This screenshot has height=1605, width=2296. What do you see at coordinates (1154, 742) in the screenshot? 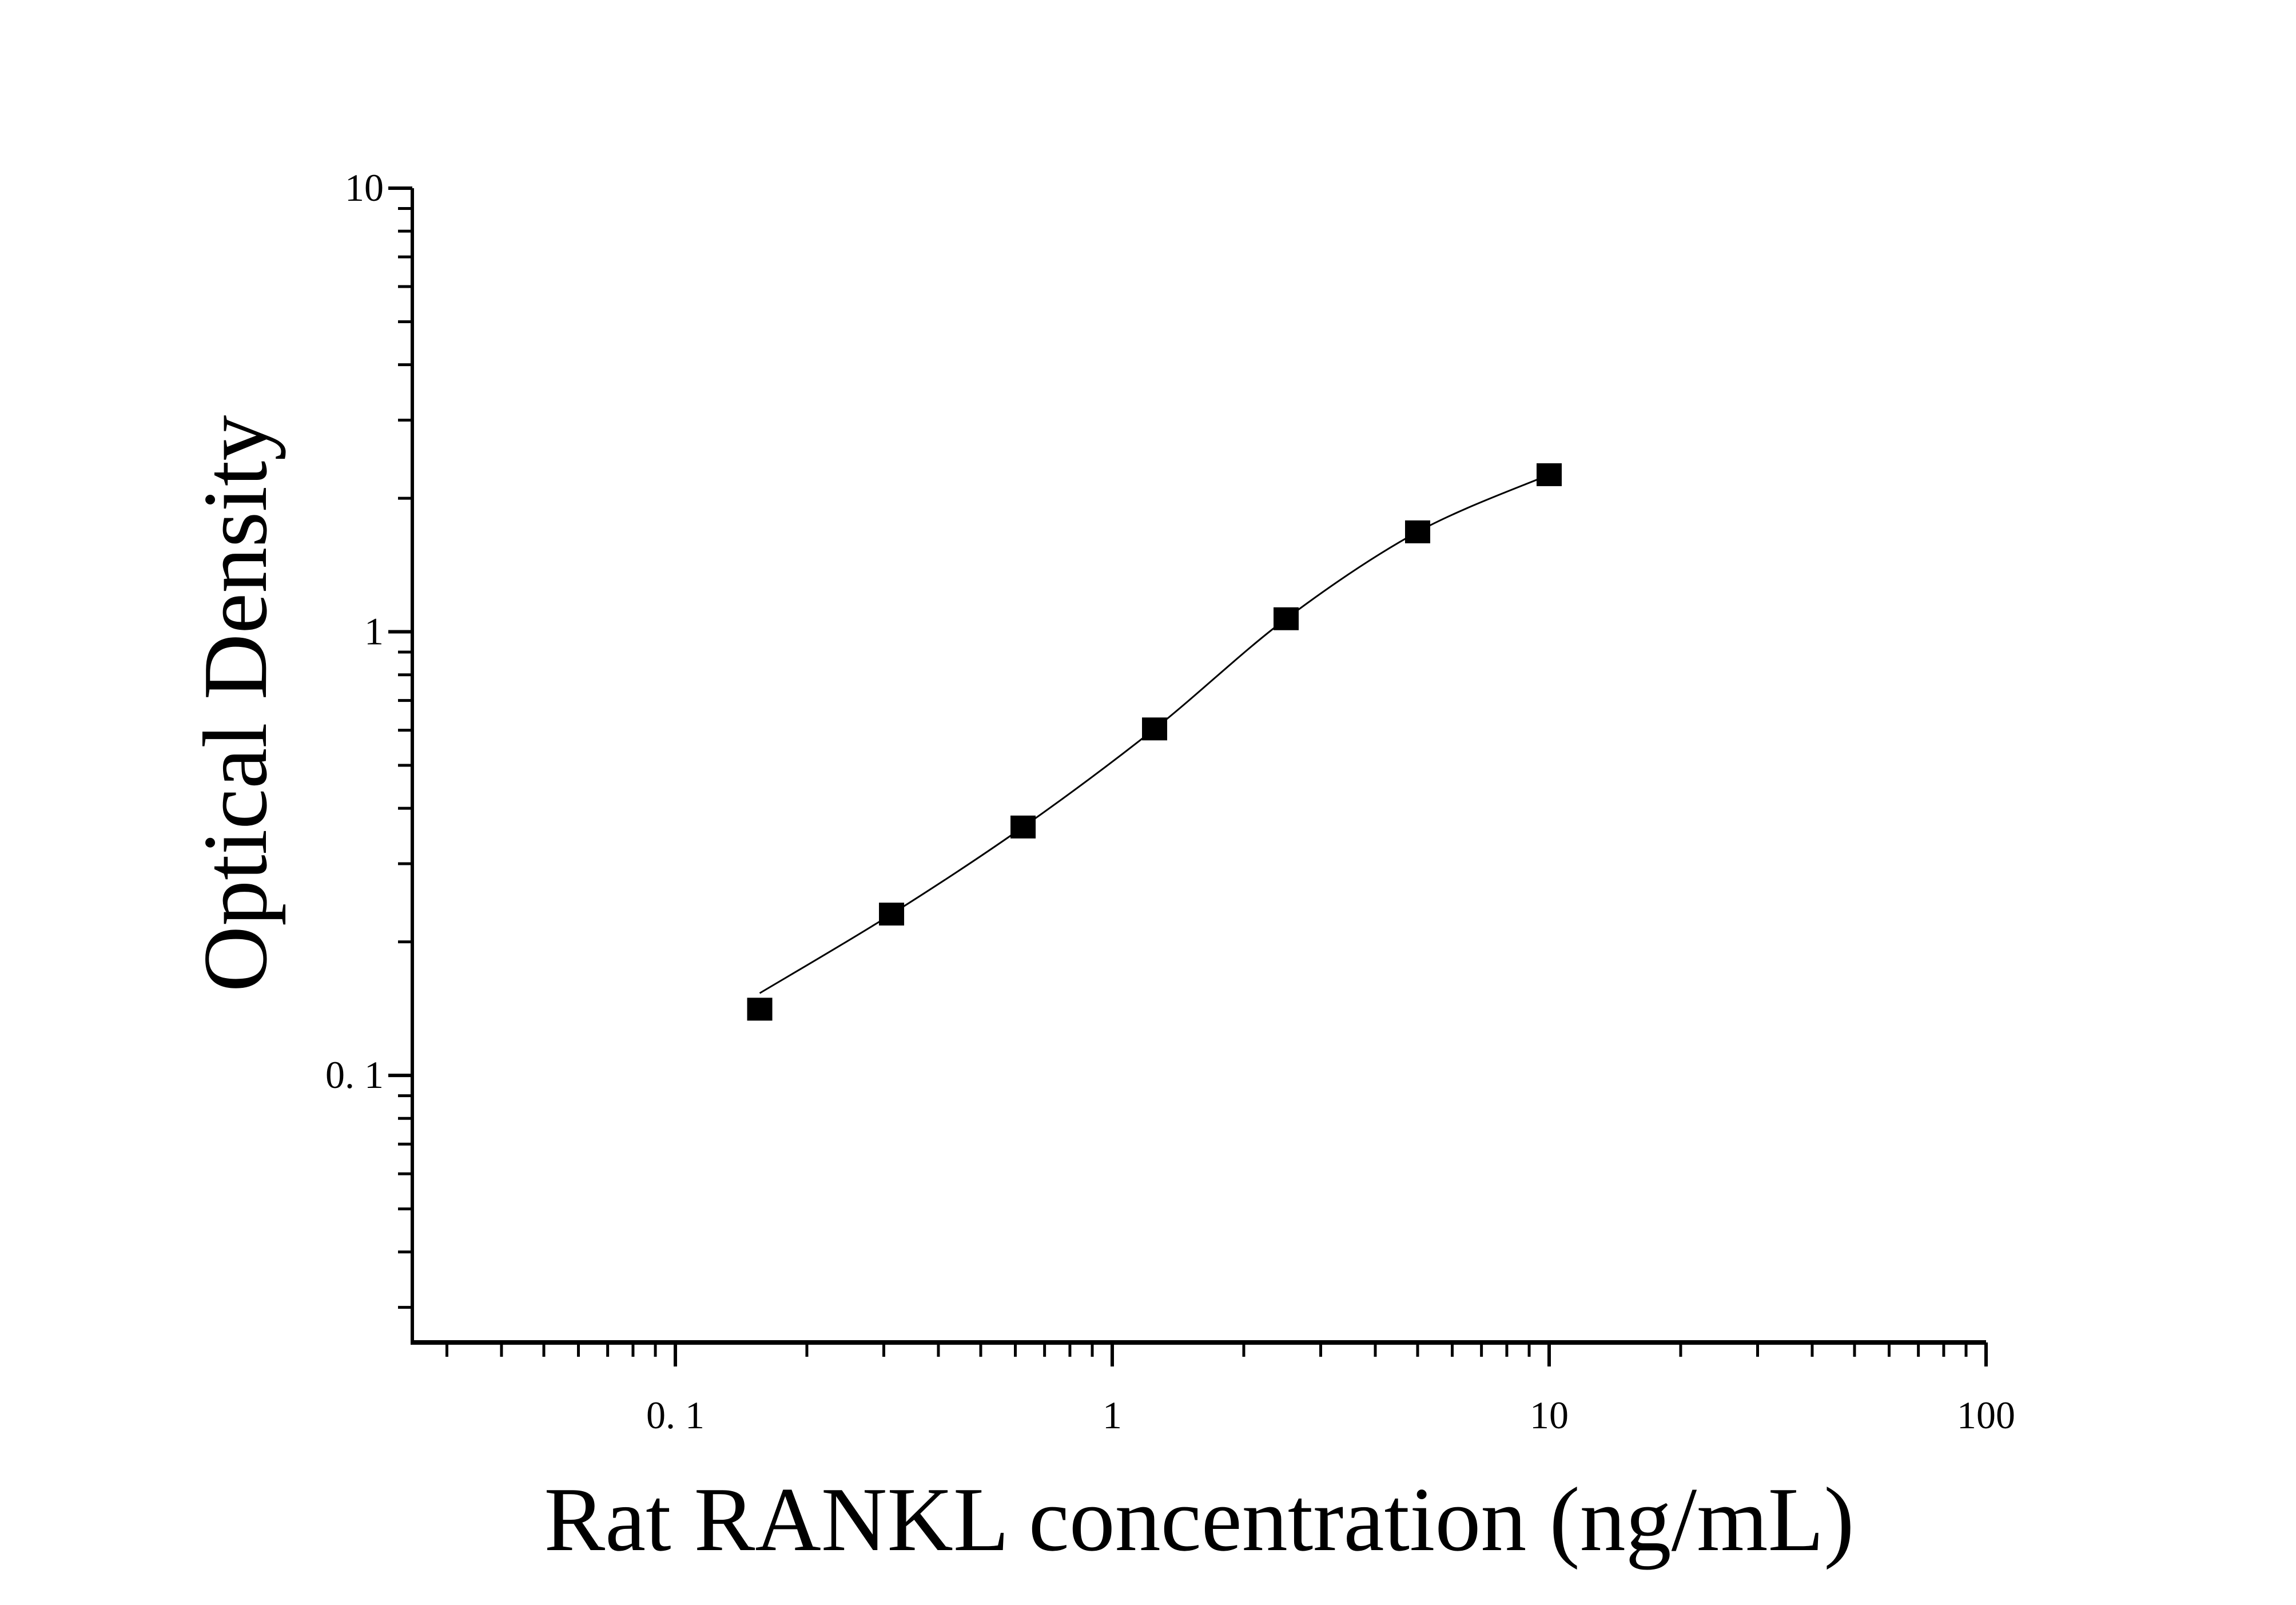
I see `data-points` at bounding box center [1154, 742].